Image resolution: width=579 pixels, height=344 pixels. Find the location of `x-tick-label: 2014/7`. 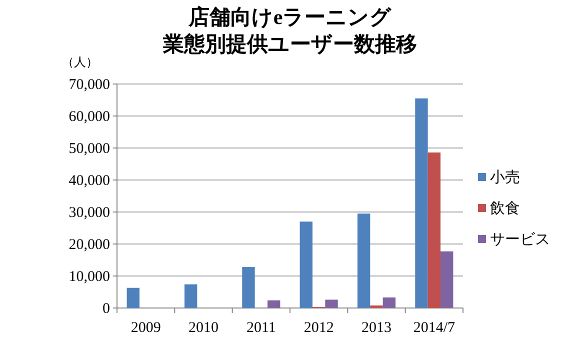

x-tick-label: 2014/7 is located at coordinates (434, 328).